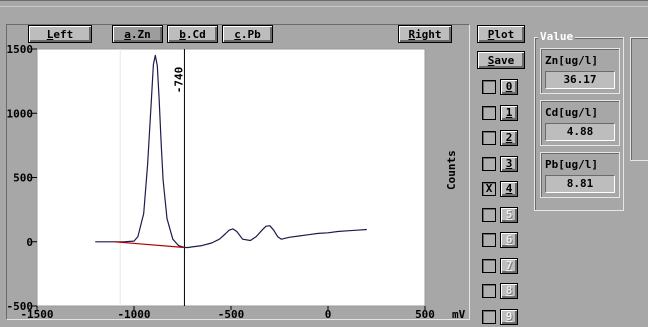  What do you see at coordinates (182, 34) in the screenshot?
I see `cd-button-hotkey: b` at bounding box center [182, 34].